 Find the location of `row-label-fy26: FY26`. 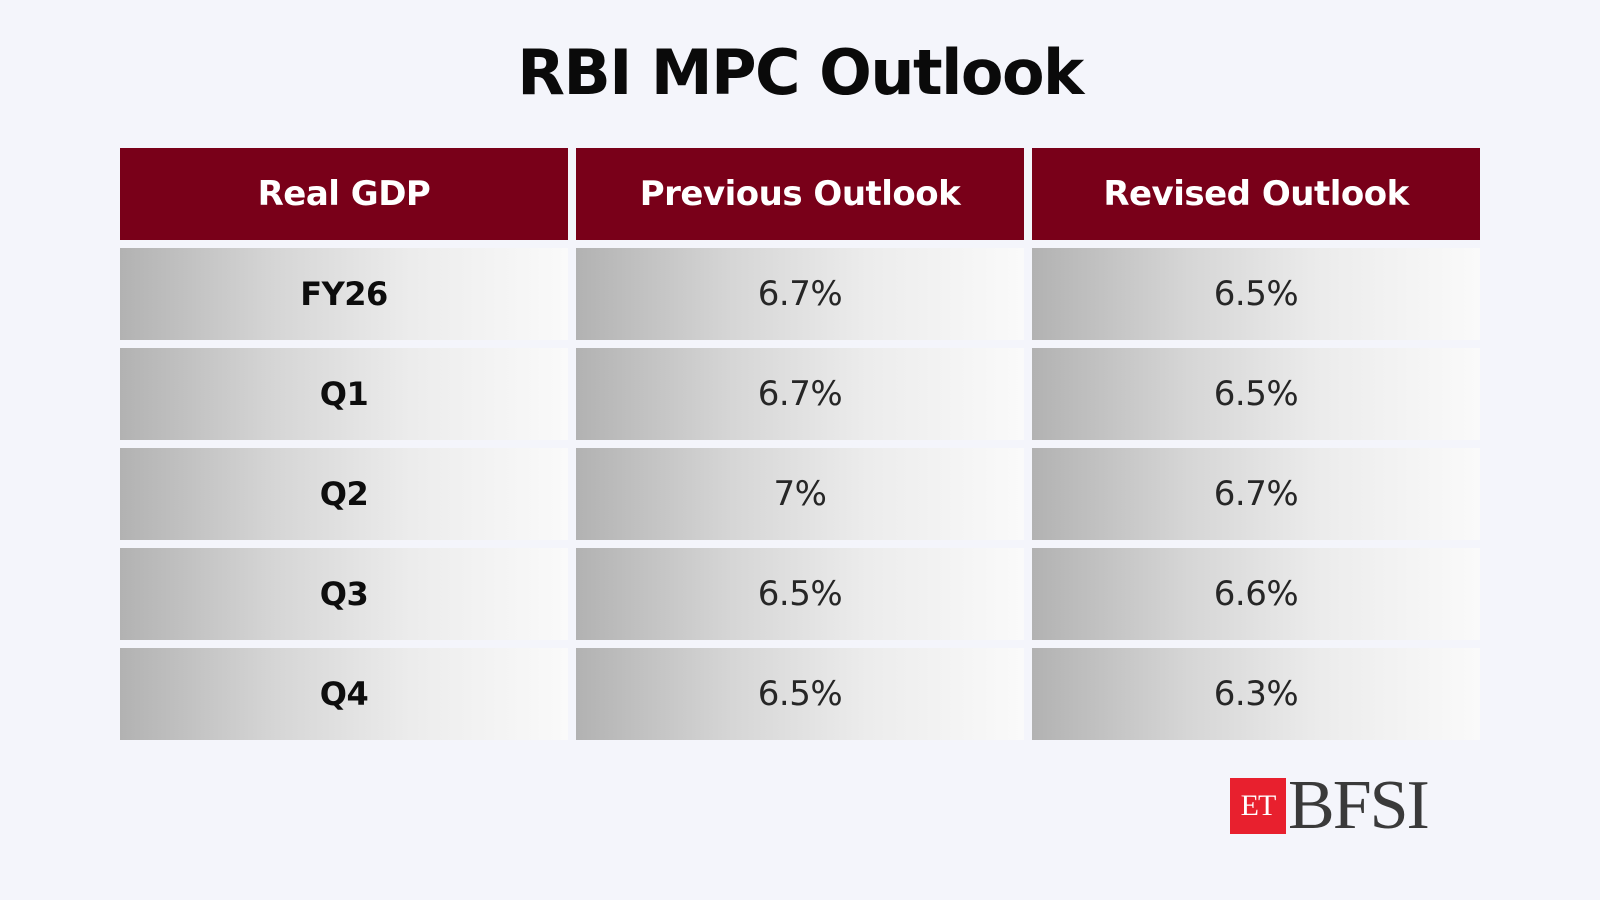

row-label-fy26: FY26 is located at coordinates (344, 294).